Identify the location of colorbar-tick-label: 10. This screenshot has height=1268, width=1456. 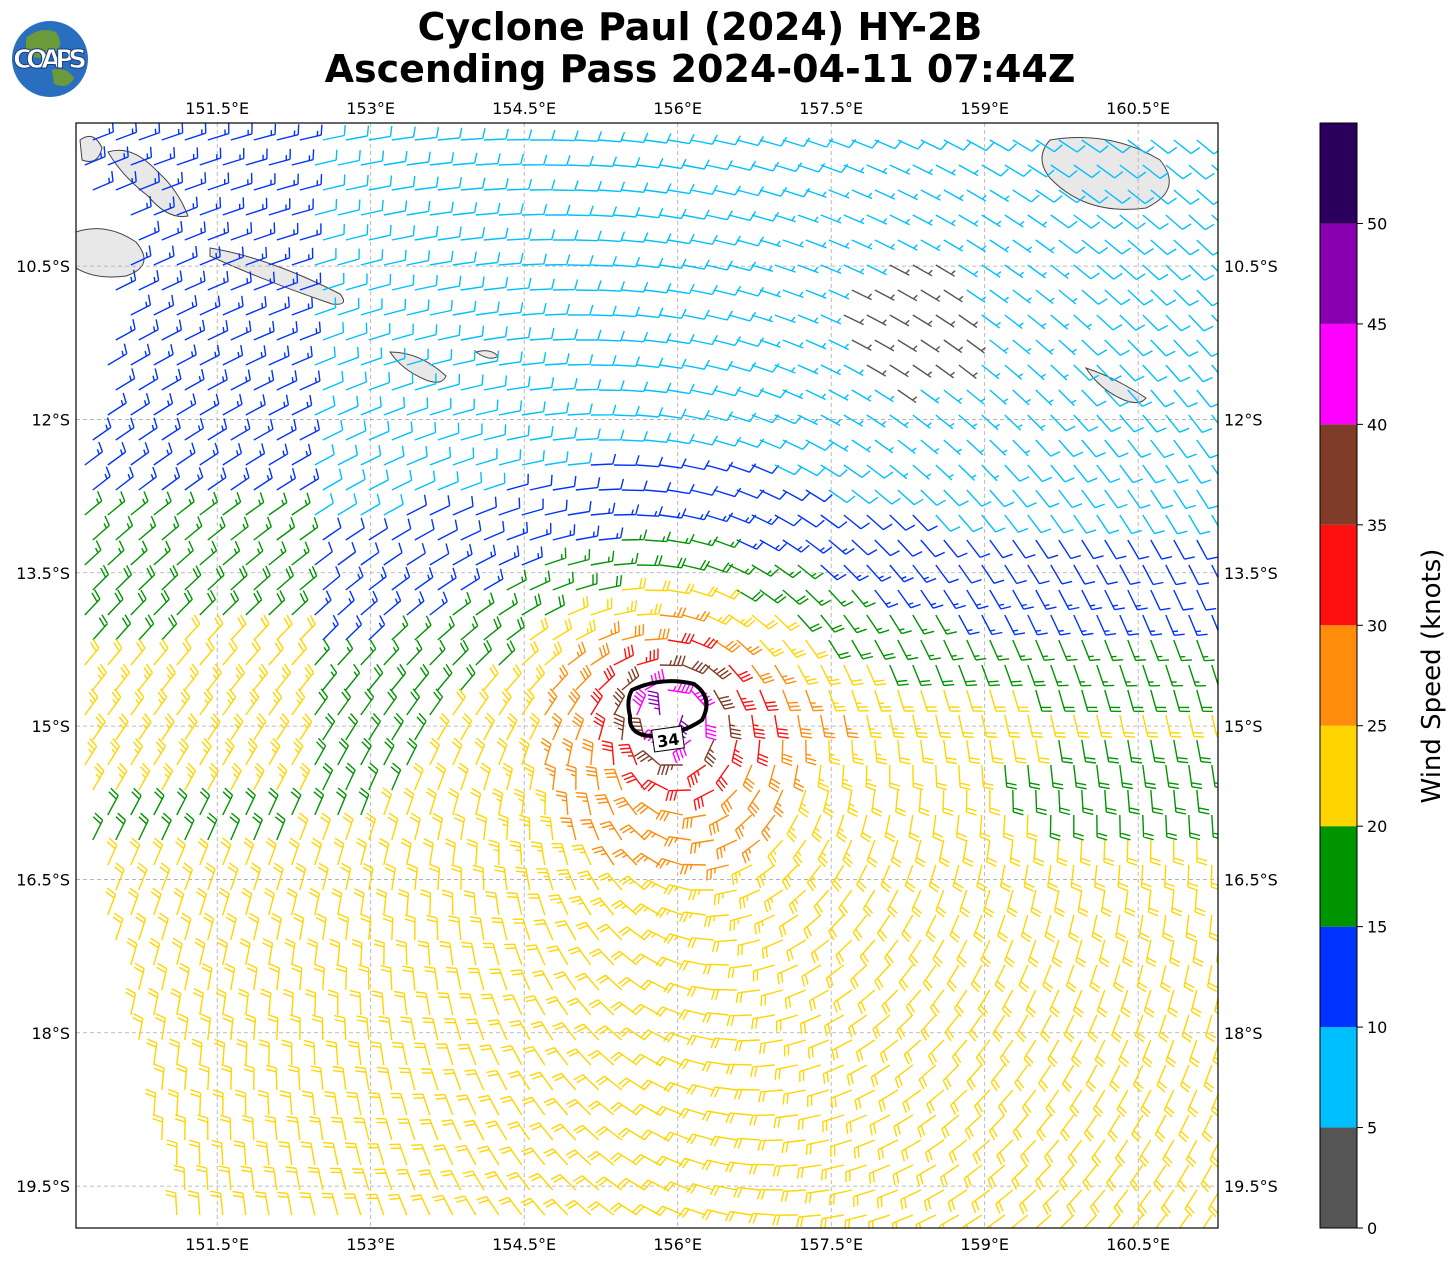
(1377, 1027).